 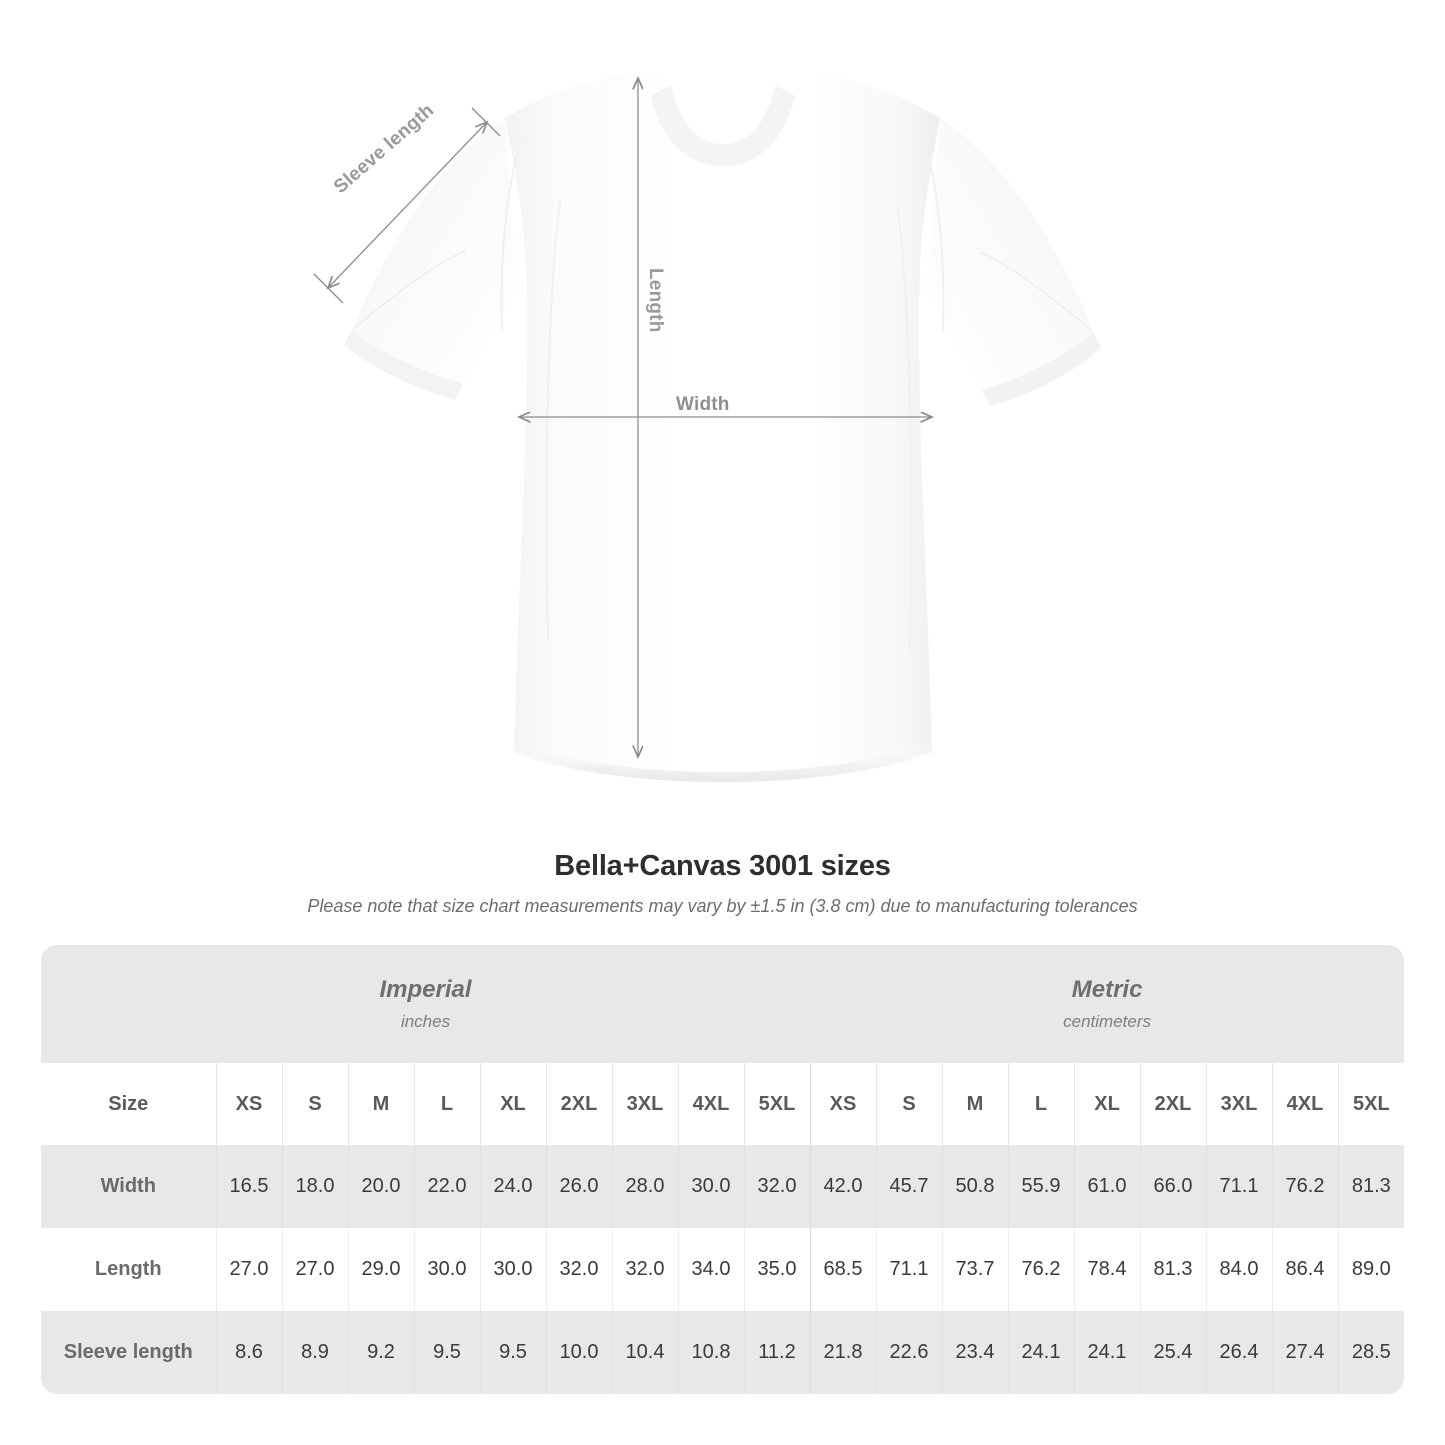 What do you see at coordinates (446, 1186) in the screenshot?
I see `cell-width-imperial-l: 22.0` at bounding box center [446, 1186].